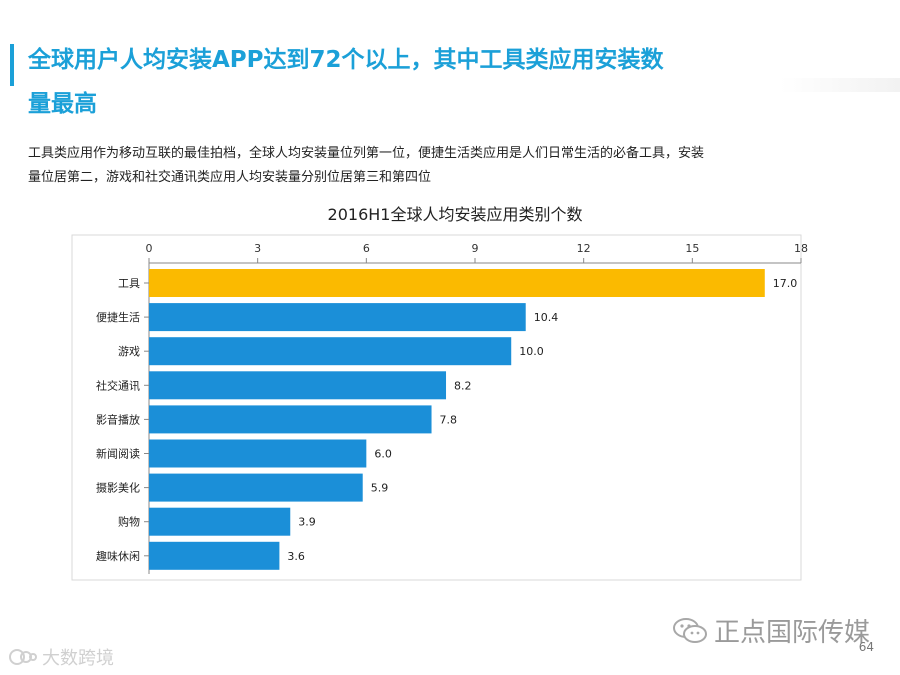  What do you see at coordinates (584, 248) in the screenshot?
I see `x-tick-label: 12` at bounding box center [584, 248].